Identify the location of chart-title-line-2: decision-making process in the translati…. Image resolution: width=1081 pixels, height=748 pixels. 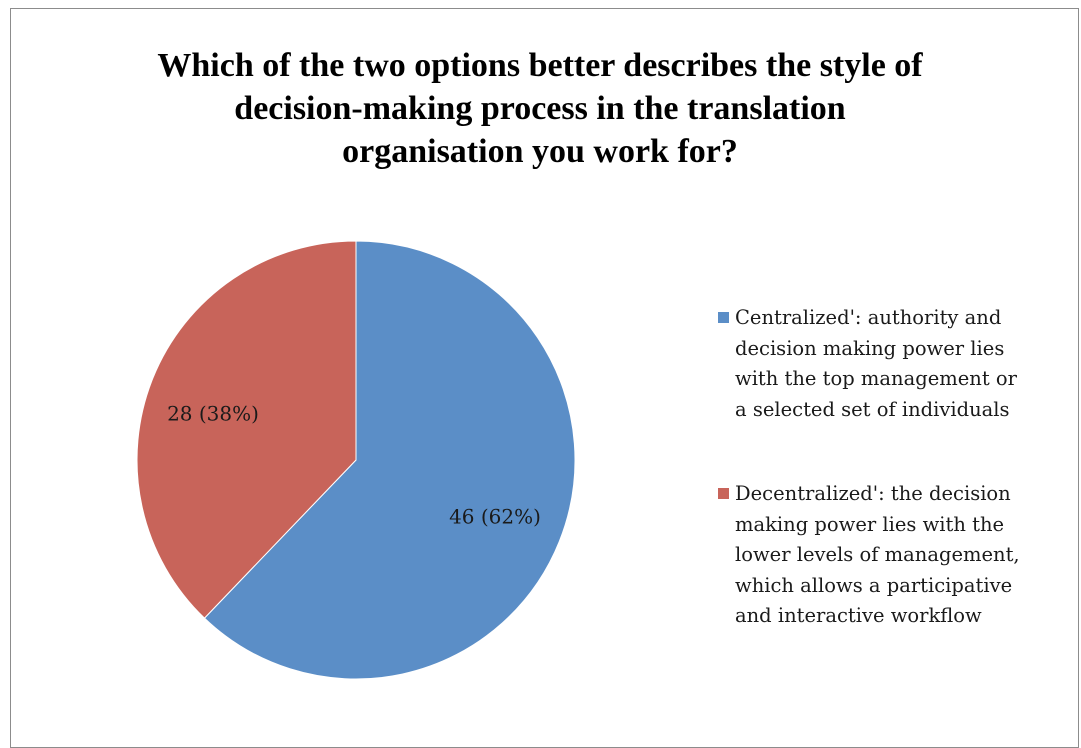
(540, 108).